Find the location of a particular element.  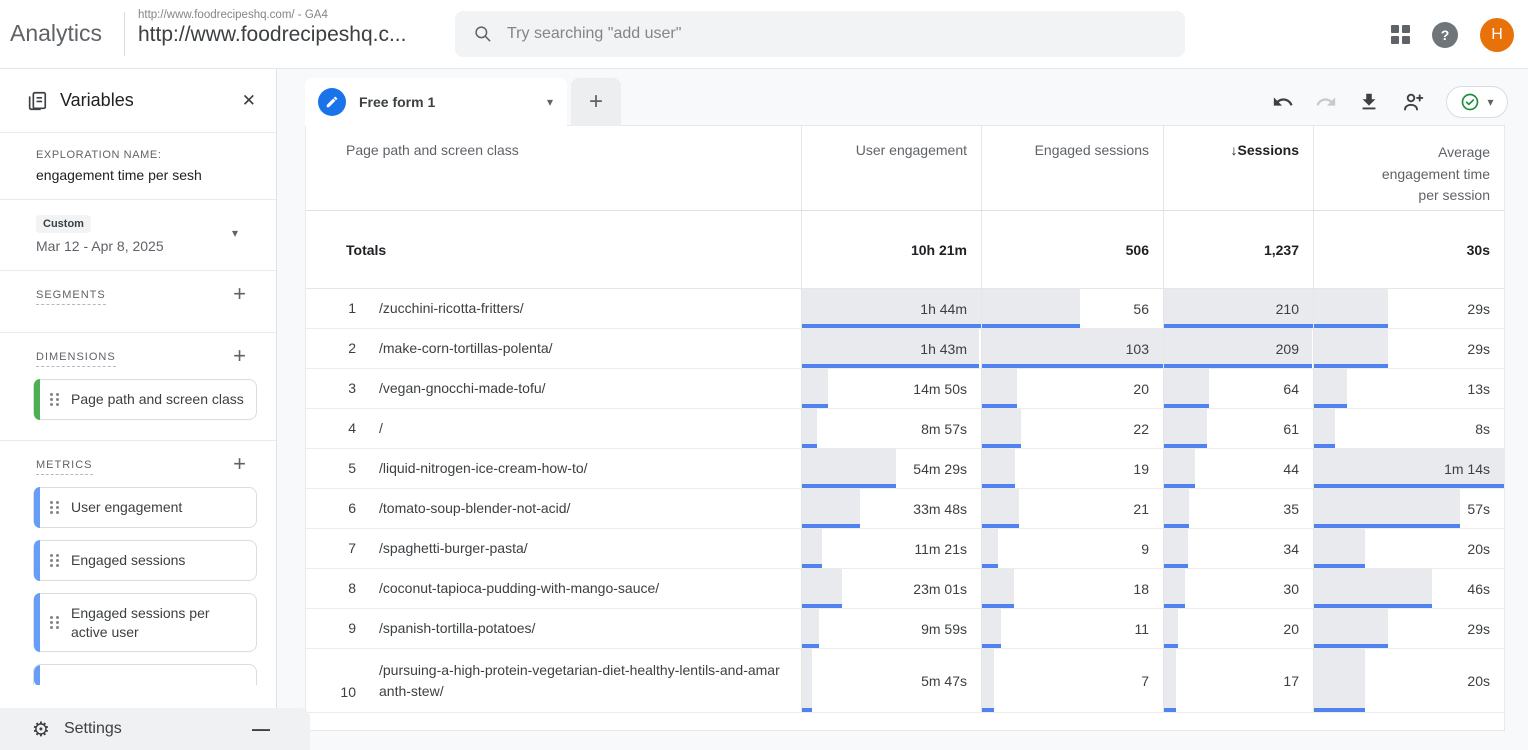

page-path-cell: 1 /zucchini-ricotta-fritters/ is located at coordinates (553, 308).